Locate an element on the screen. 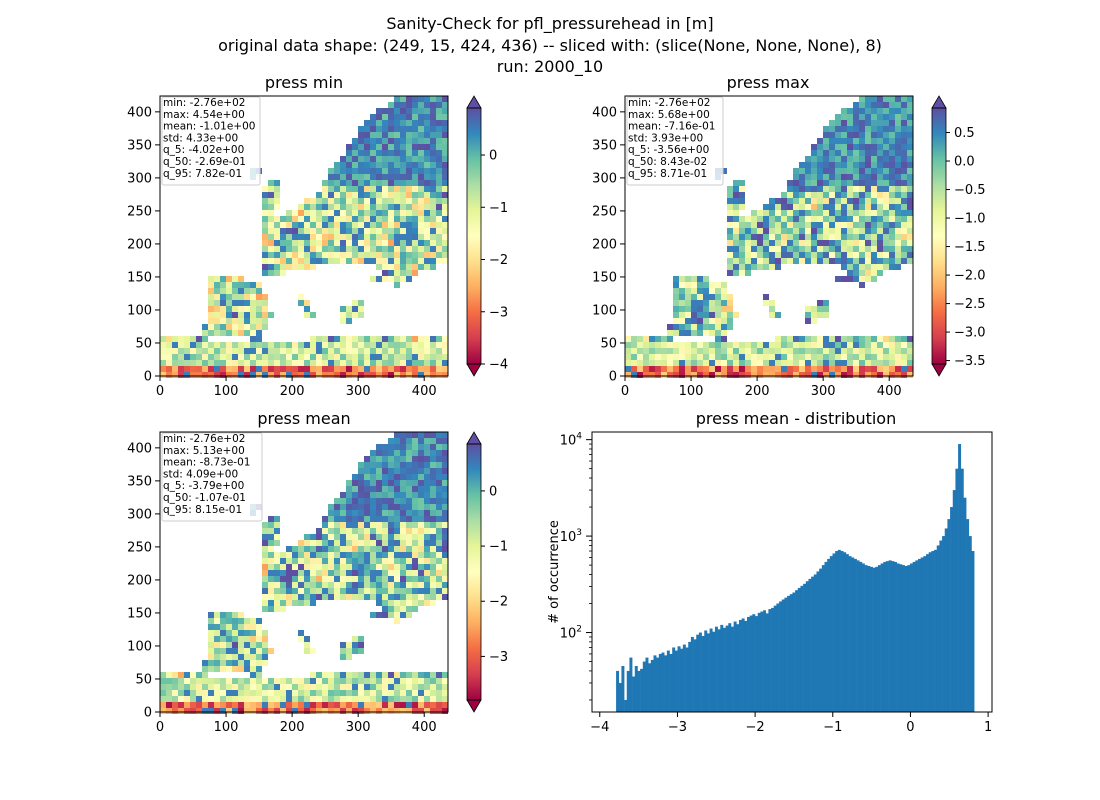 Image resolution: width=1100 pixels, height=800 pixels. colorbar-tick-label: 0.0 is located at coordinates (964, 162).